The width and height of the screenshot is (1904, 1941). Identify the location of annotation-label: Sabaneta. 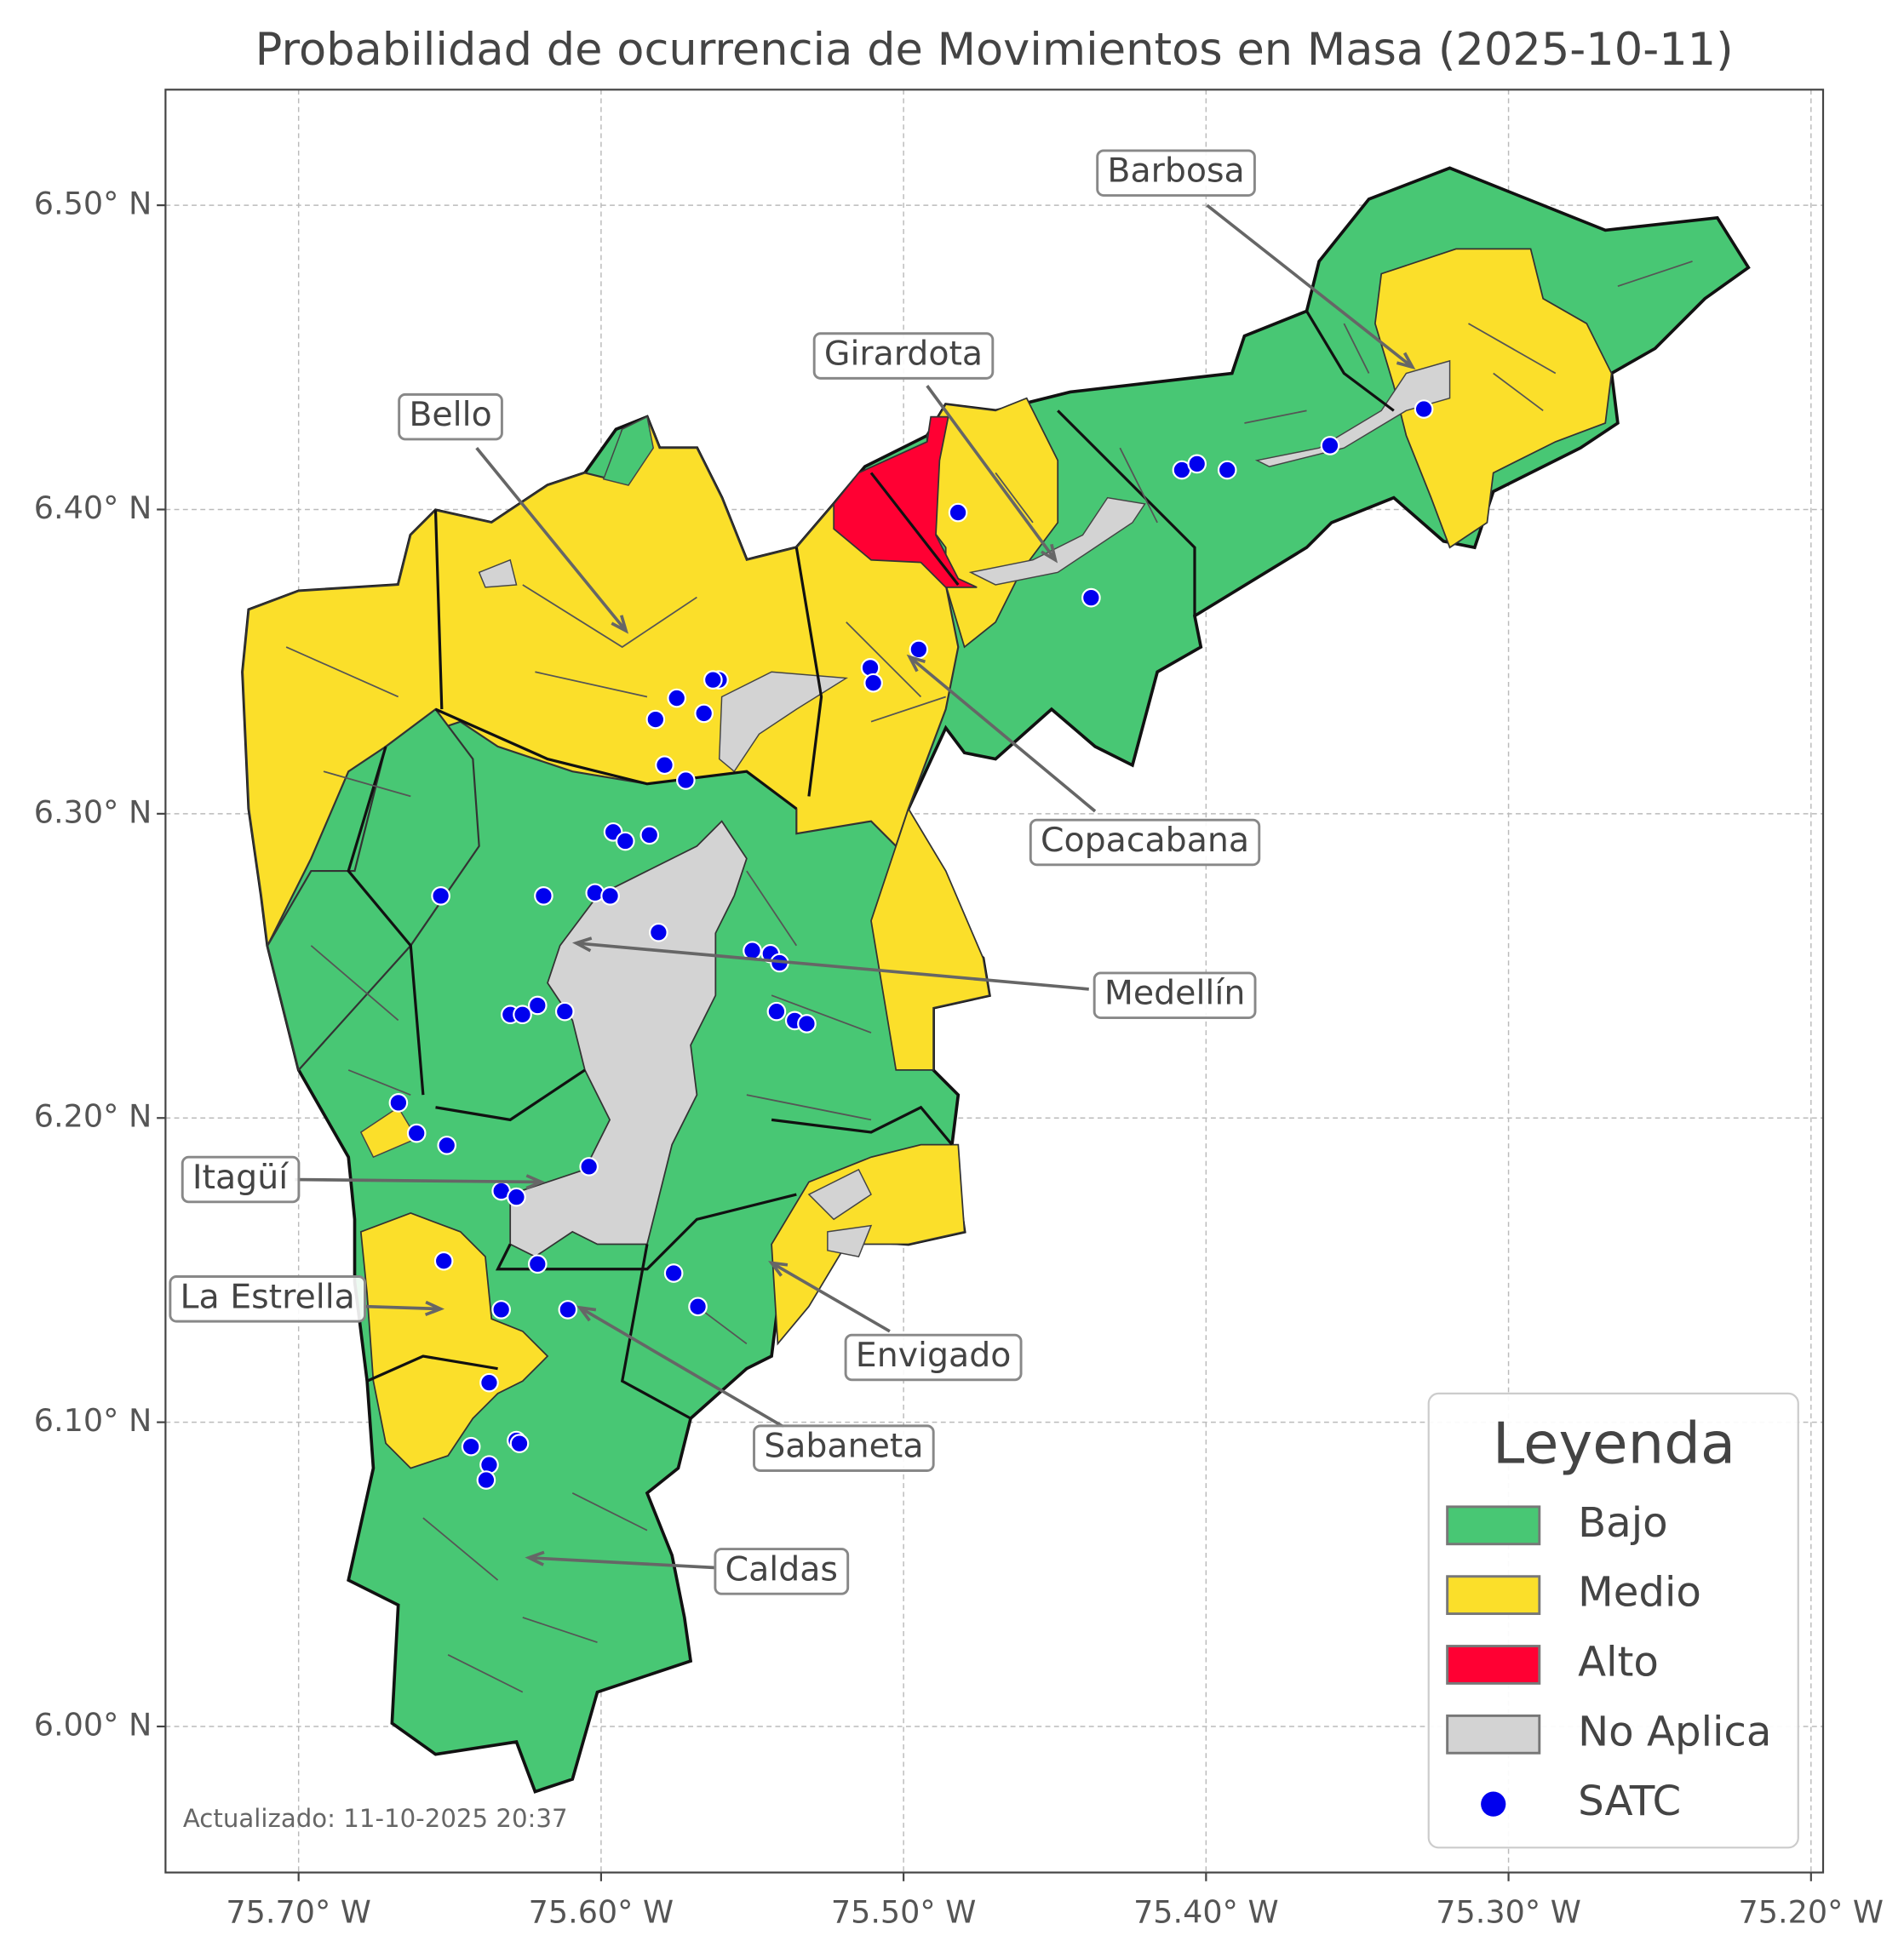
(844, 1446).